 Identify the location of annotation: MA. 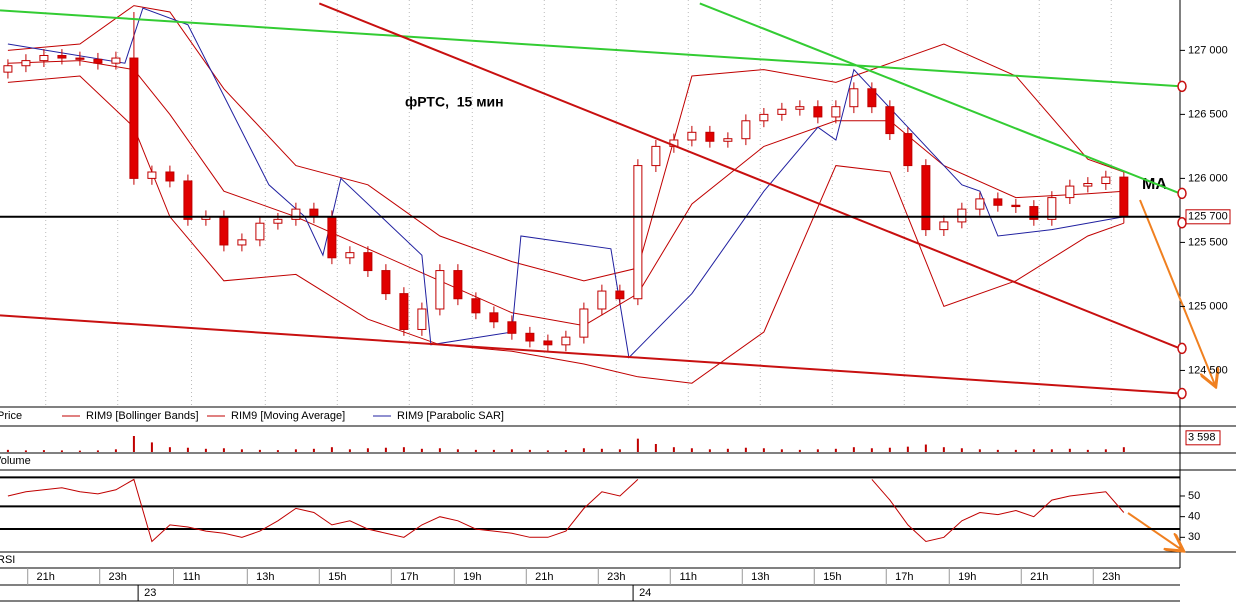
(1154, 184).